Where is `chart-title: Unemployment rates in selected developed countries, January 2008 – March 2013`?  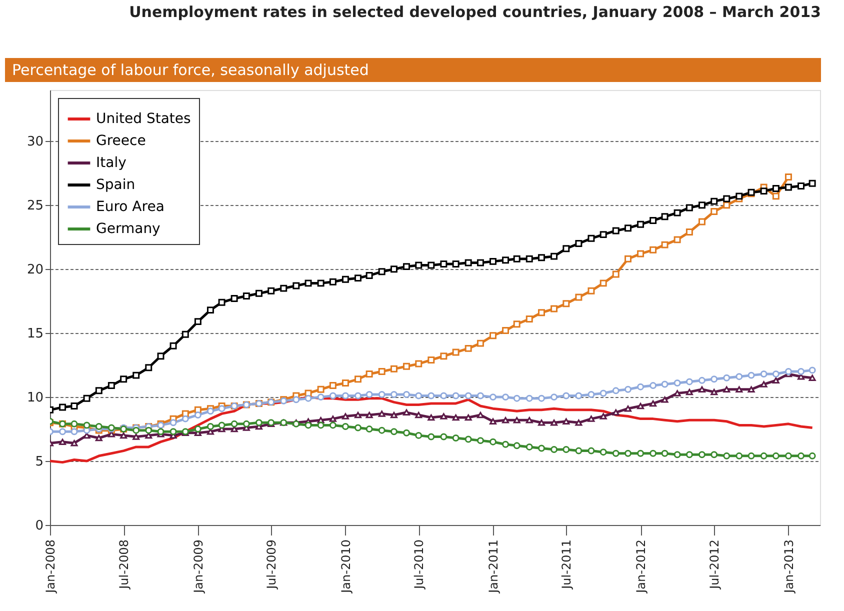
chart-title: Unemployment rates in selected developed countries, January 2008 – March 2013 is located at coordinates (475, 12).